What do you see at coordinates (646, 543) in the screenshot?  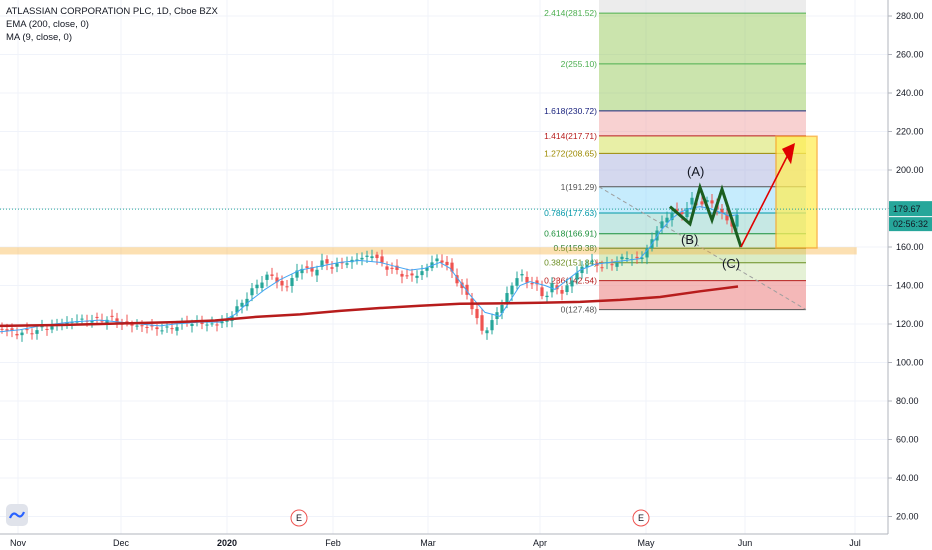 I see `x-tick-label: May` at bounding box center [646, 543].